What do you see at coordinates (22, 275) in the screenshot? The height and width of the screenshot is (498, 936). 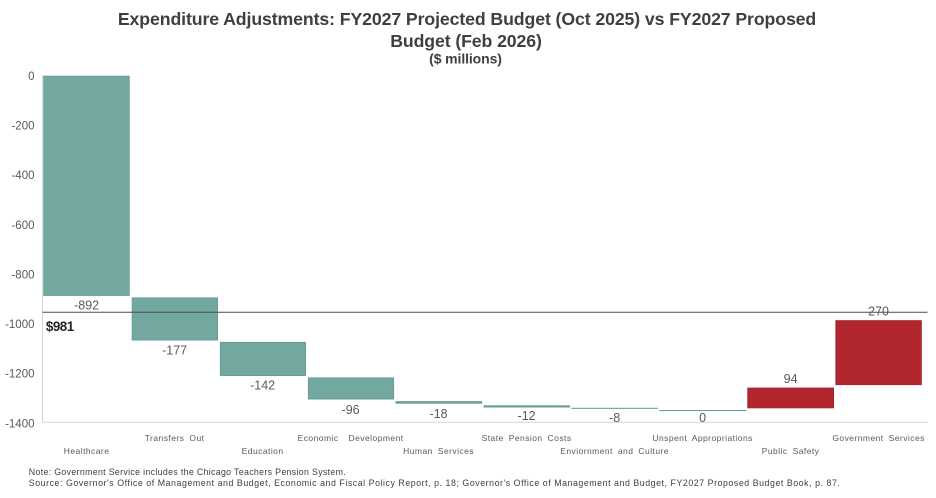 I see `svg-text: -800` at bounding box center [22, 275].